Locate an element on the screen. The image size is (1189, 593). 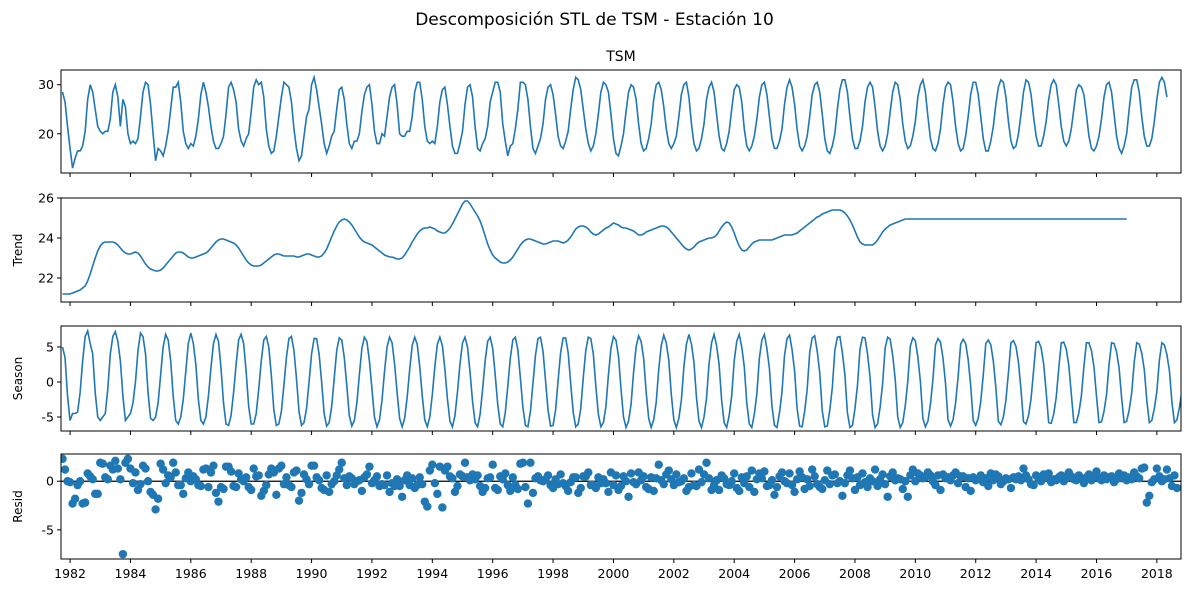
trend-ytick-label: 26 is located at coordinates (46, 198).